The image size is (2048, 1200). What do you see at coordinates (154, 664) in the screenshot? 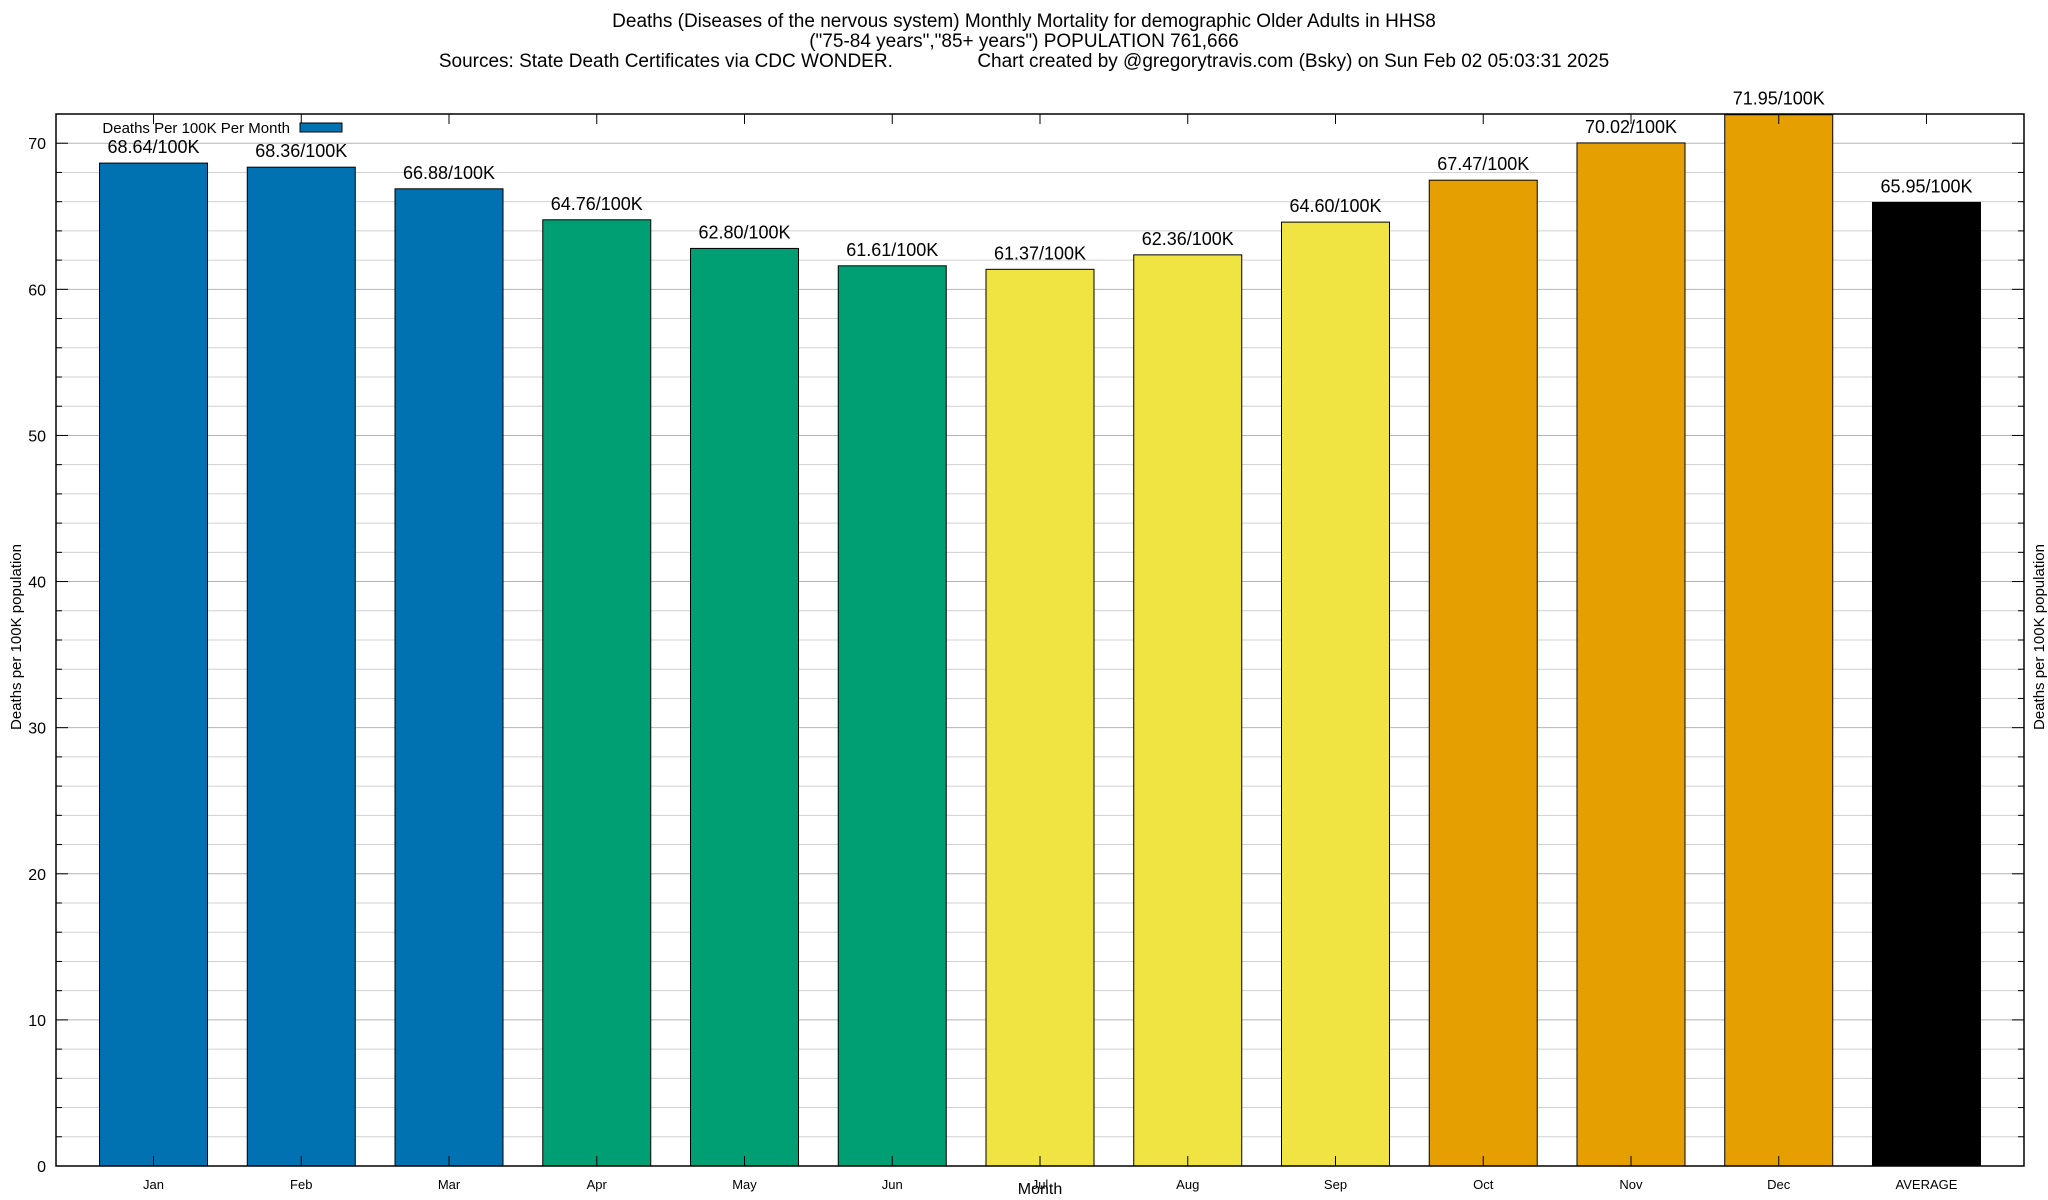
I see `bar-jan` at bounding box center [154, 664].